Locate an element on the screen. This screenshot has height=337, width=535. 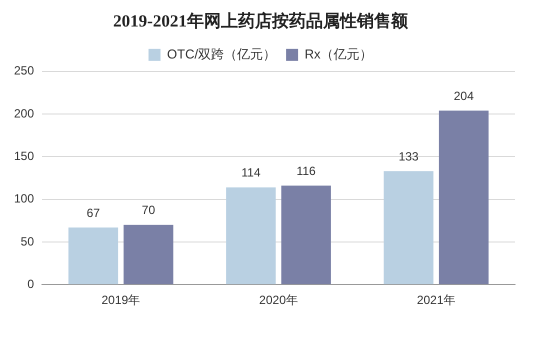
chart-title: 2019-2021年网上药店按药品属性销售额 is located at coordinates (261, 21).